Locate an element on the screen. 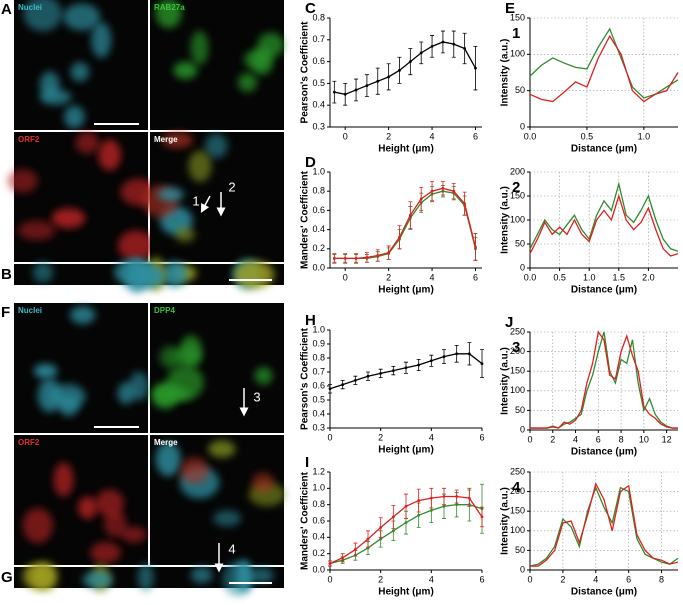  y-tick-label: 0.4 is located at coordinates (318, 537).